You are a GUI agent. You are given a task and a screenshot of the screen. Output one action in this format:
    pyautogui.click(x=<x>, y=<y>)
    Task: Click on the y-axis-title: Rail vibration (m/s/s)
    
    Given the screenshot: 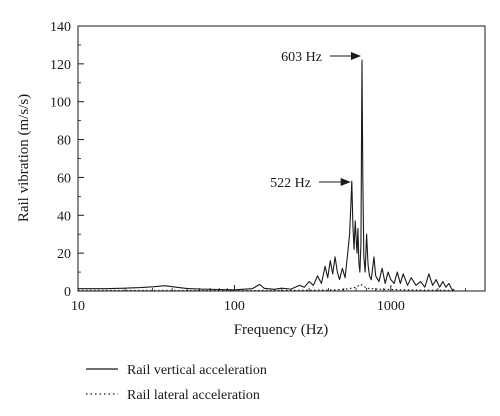 What is the action you would take?
    pyautogui.click(x=24, y=158)
    